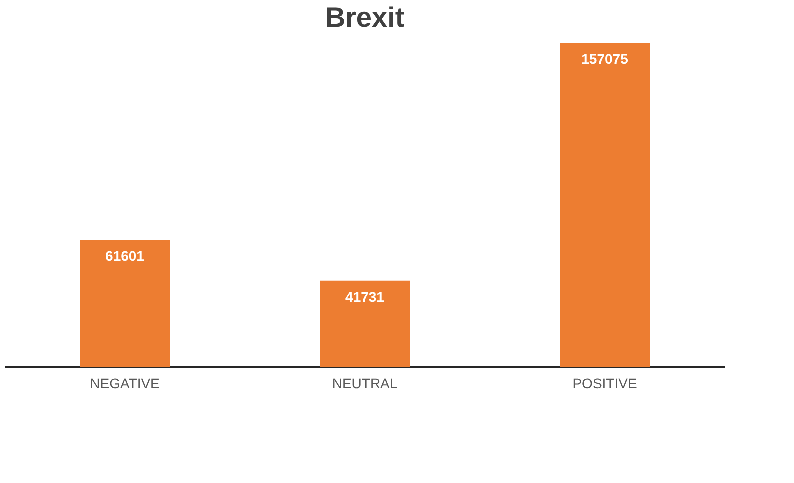 The image size is (794, 483). Describe the element at coordinates (125, 256) in the screenshot. I see `data-label: 61601` at that location.